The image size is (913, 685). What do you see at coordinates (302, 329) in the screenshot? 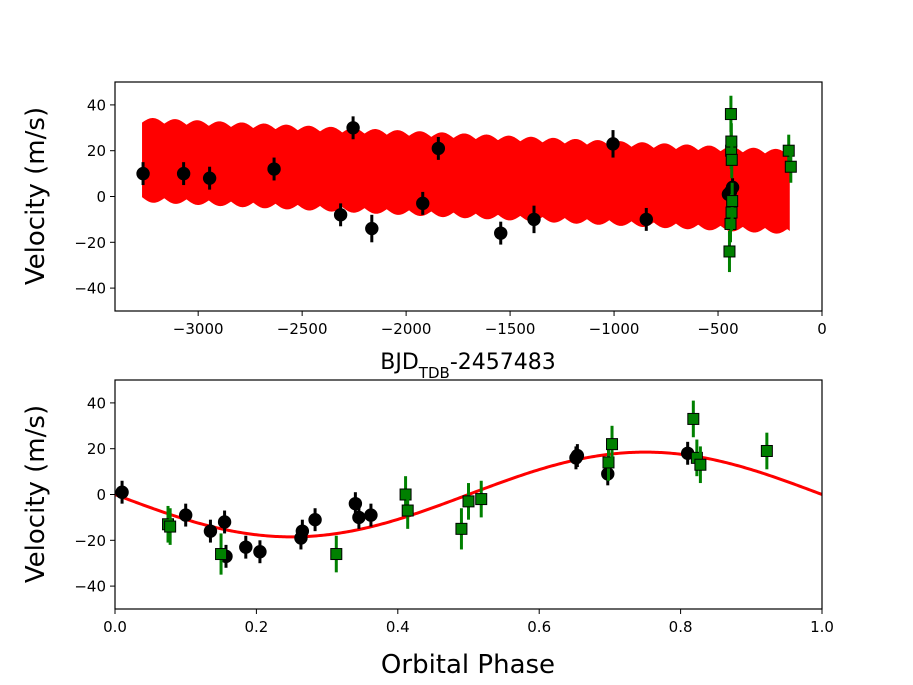
I see `top-xtick-label-1: −2500` at bounding box center [302, 329].